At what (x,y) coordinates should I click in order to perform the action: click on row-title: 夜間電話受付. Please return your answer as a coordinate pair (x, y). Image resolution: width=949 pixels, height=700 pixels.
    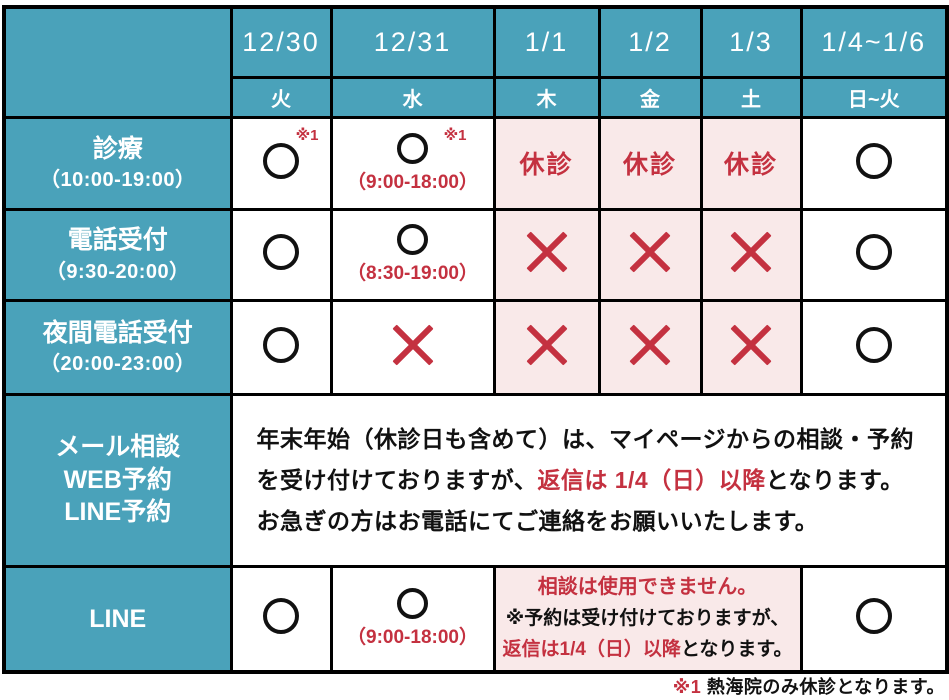
    Looking at the image, I should click on (117, 332).